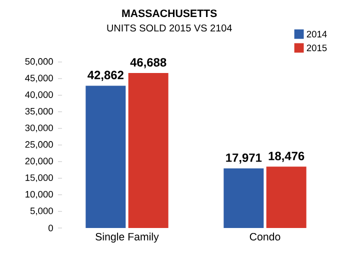 The height and width of the screenshot is (280, 340). Describe the element at coordinates (265, 236) in the screenshot. I see `x-tick-label: Condo` at that location.